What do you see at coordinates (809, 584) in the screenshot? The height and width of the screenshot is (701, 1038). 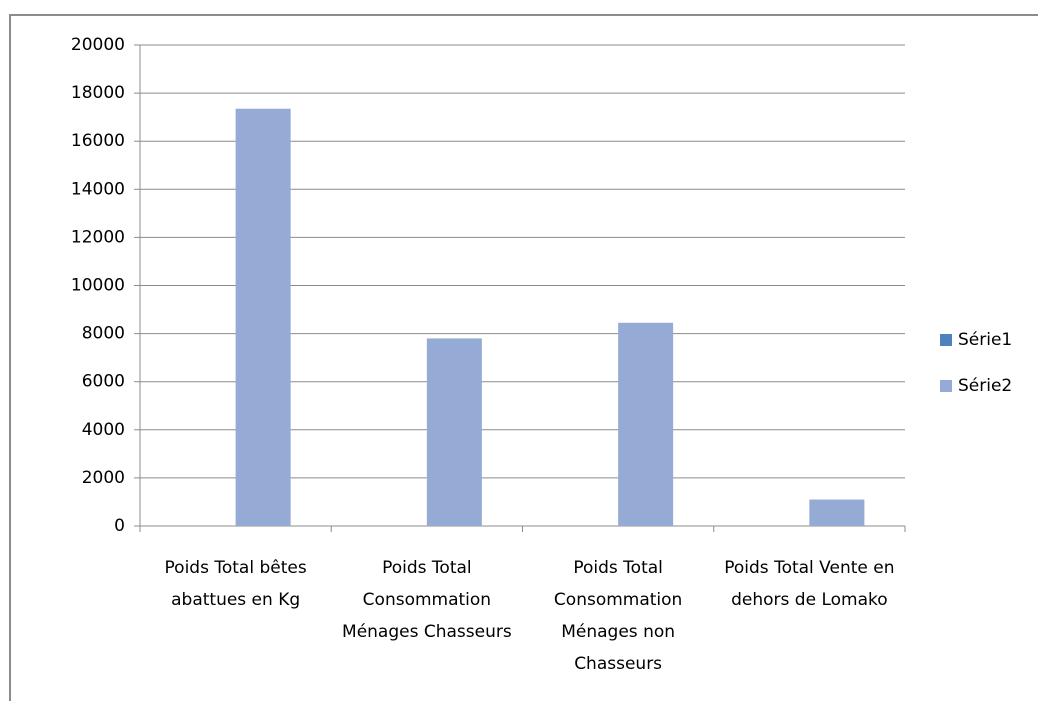 I see `x-tick-label: Poids Total Vente en dehors de Lomako` at bounding box center [809, 584].